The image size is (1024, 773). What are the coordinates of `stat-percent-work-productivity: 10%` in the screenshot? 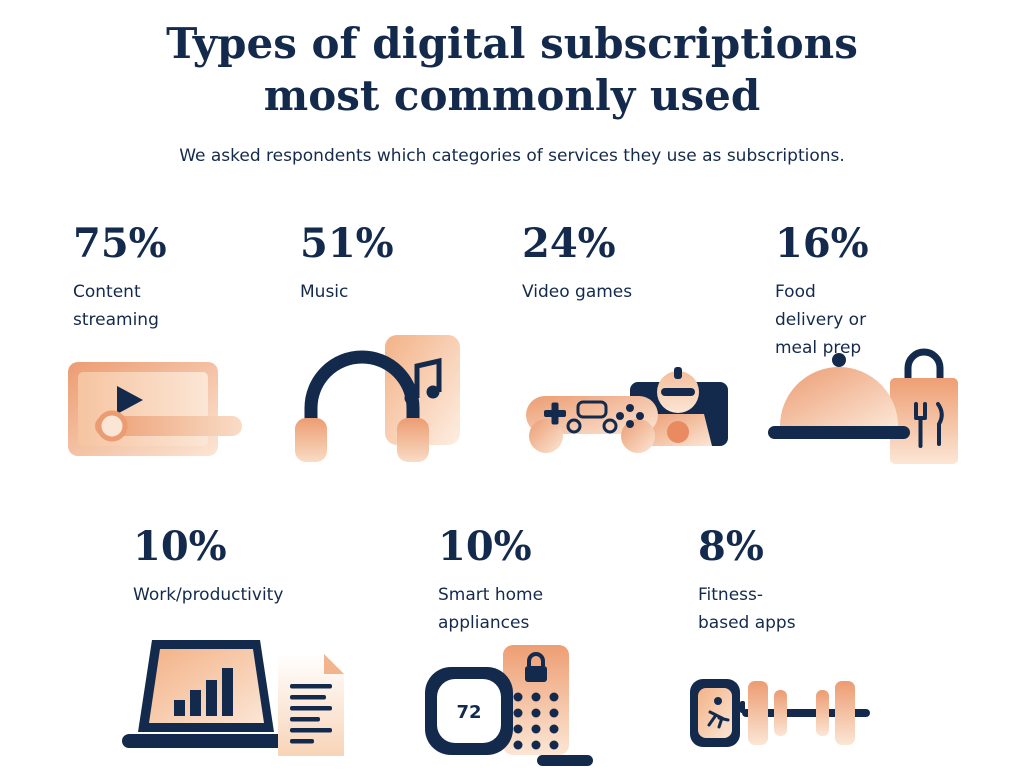 It's located at (180, 546).